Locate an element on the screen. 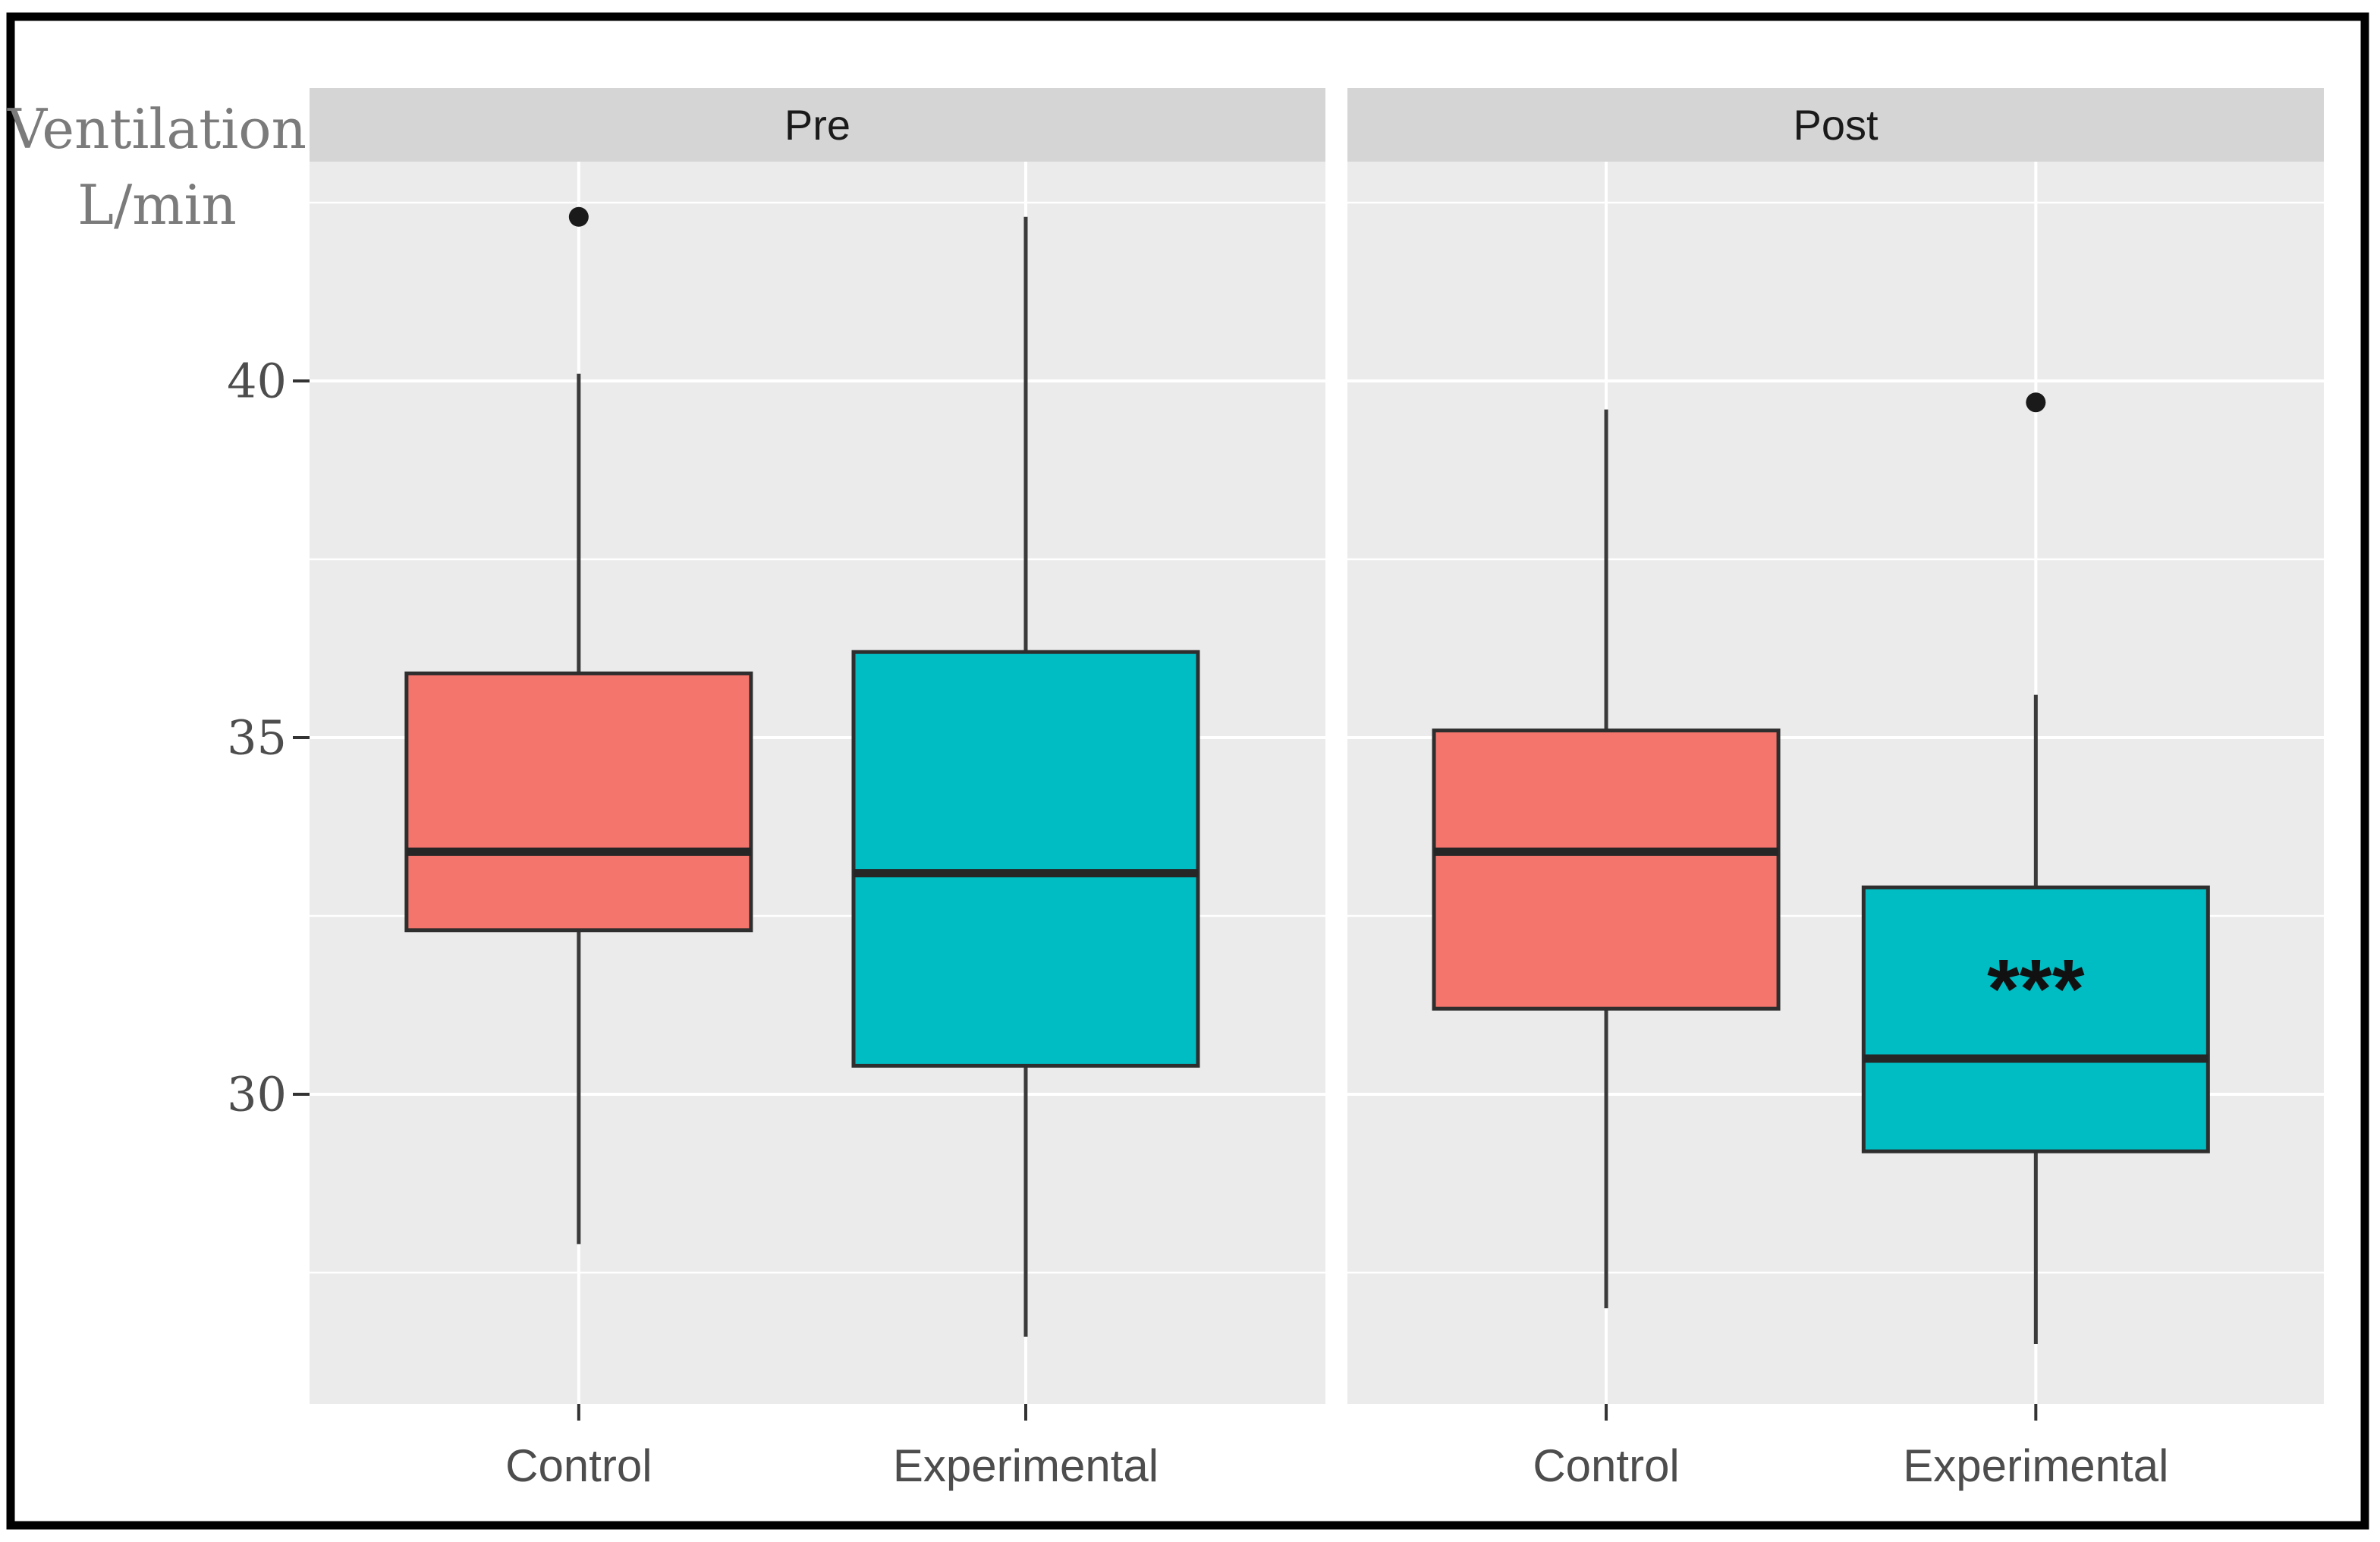  y-axis-title-line: Ventilation is located at coordinates (157, 129).